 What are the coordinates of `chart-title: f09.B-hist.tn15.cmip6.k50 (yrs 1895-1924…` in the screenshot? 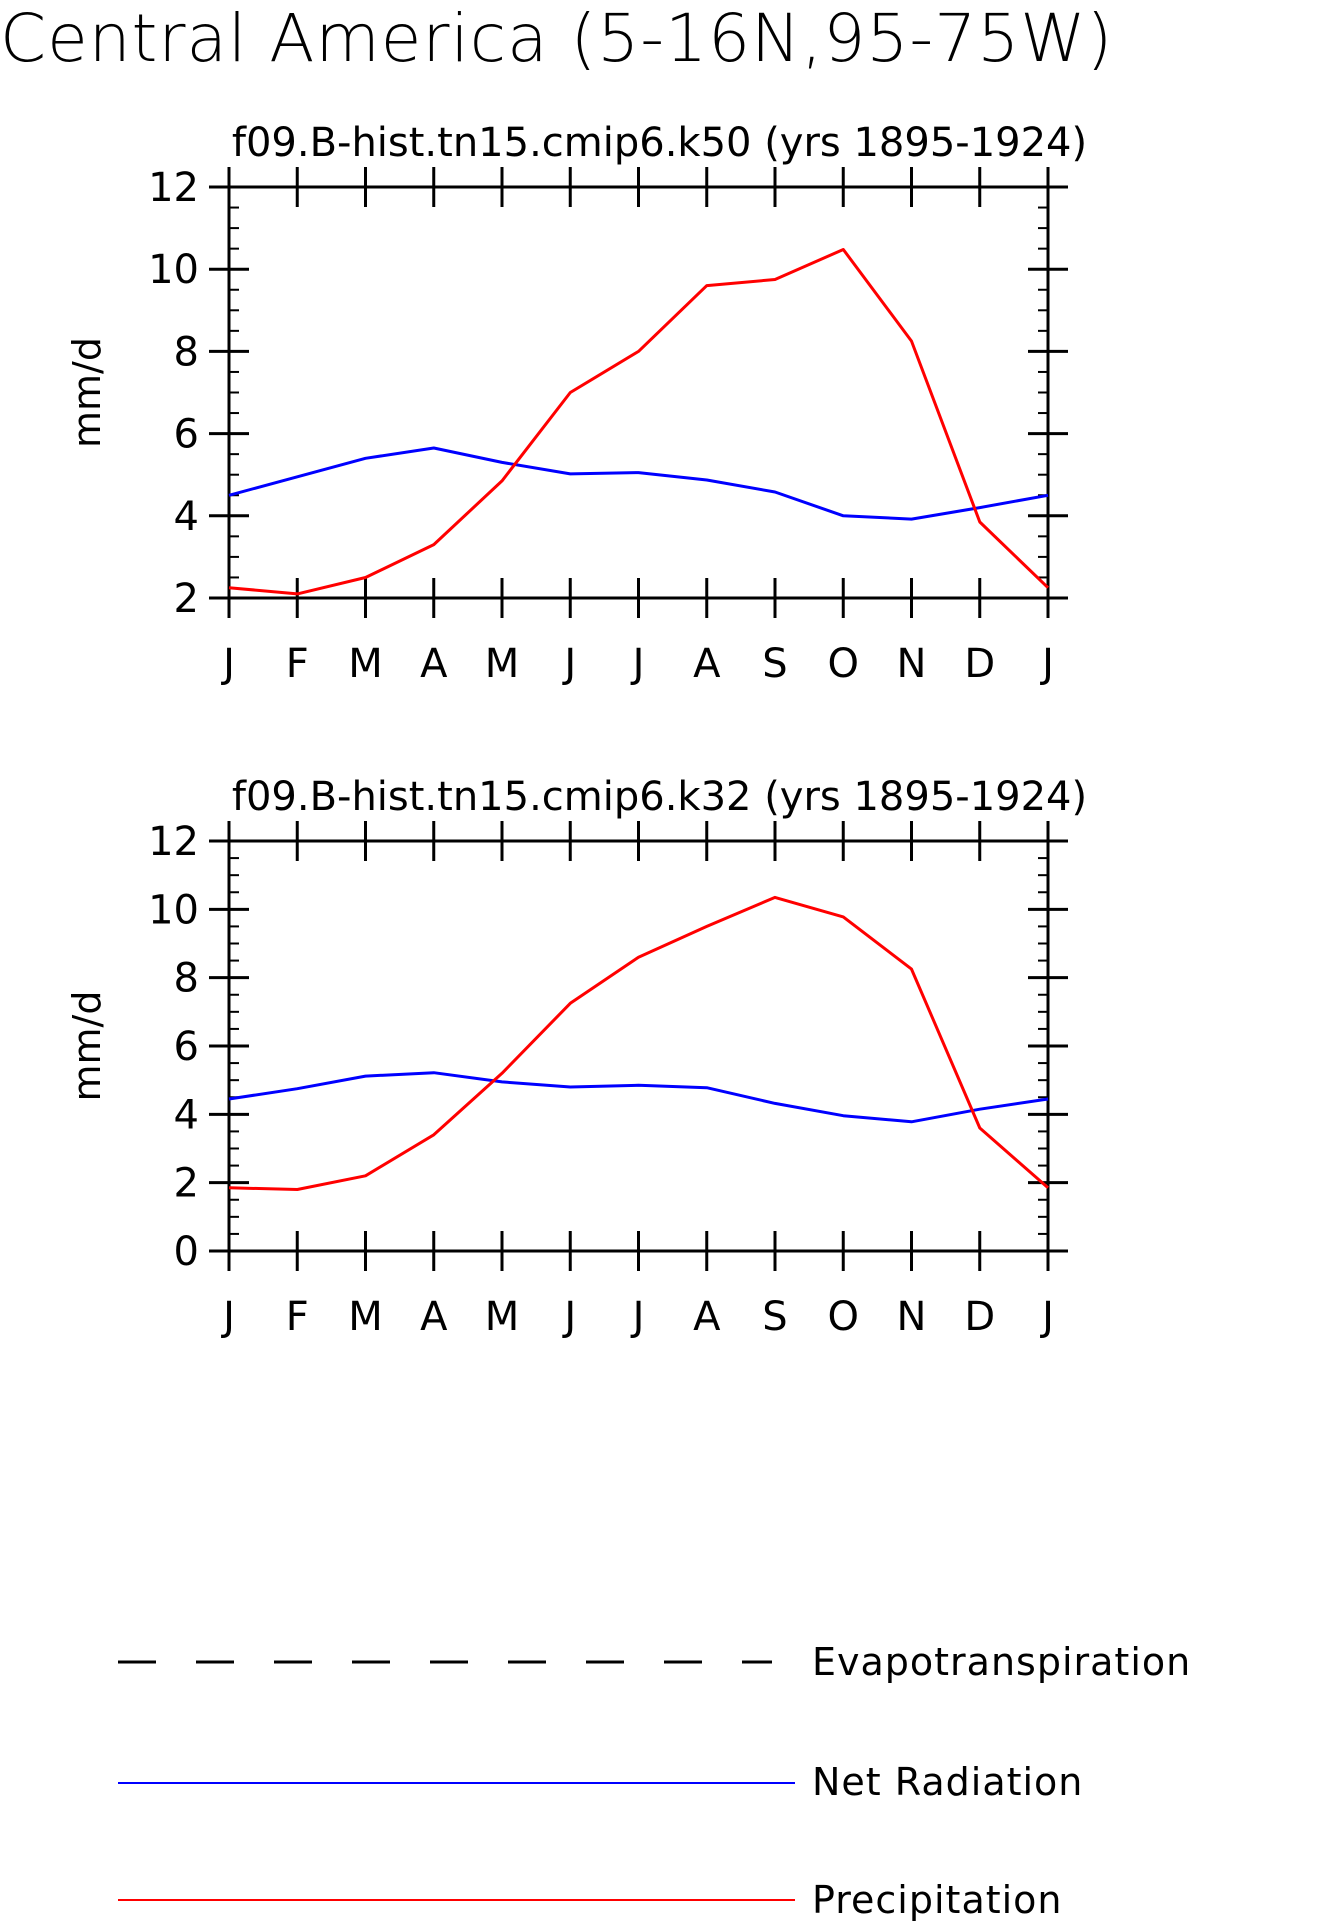 It's located at (659, 143).